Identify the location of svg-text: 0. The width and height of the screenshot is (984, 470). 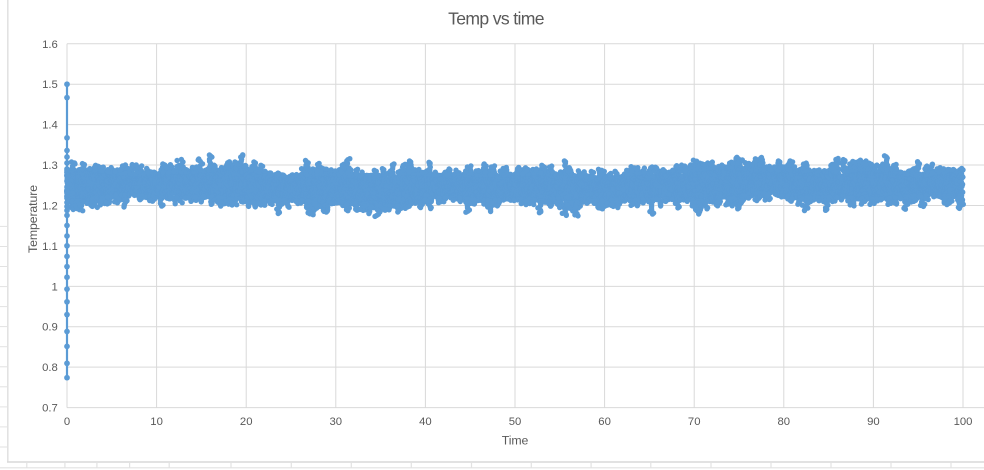
(67, 422).